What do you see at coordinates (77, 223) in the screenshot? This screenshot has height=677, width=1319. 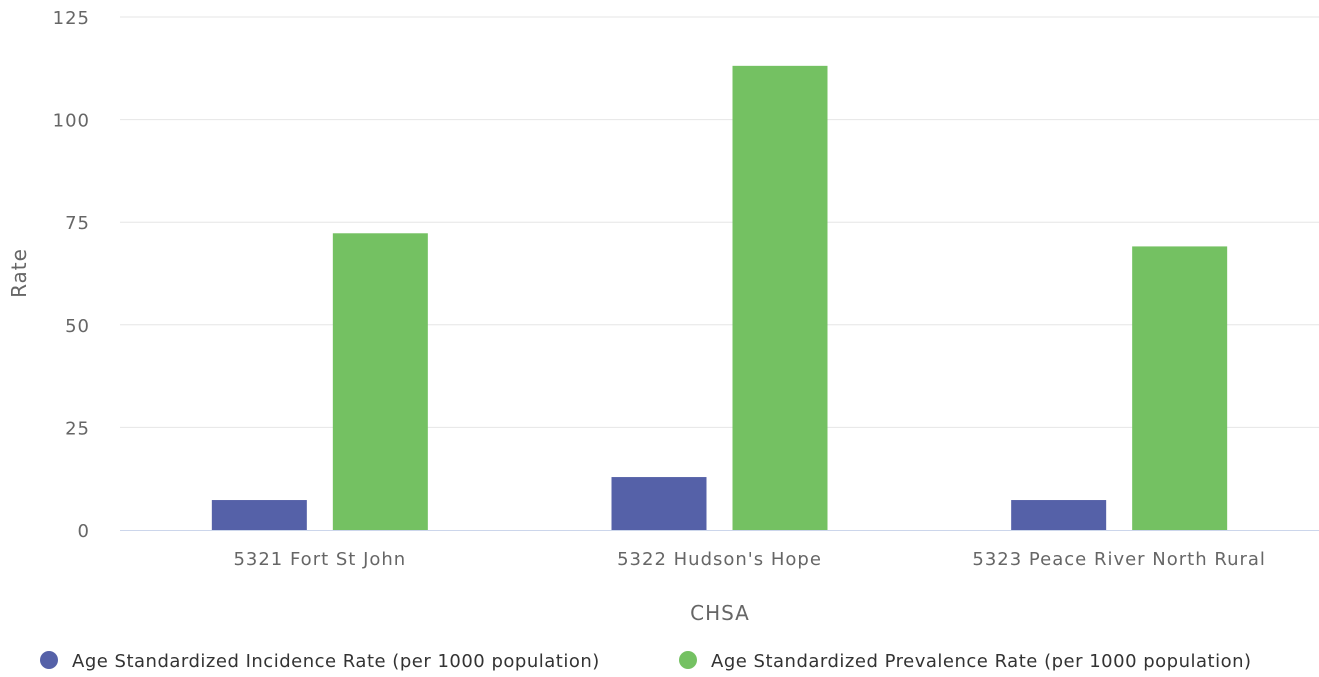 I see `y-tick-label: 75` at bounding box center [77, 223].